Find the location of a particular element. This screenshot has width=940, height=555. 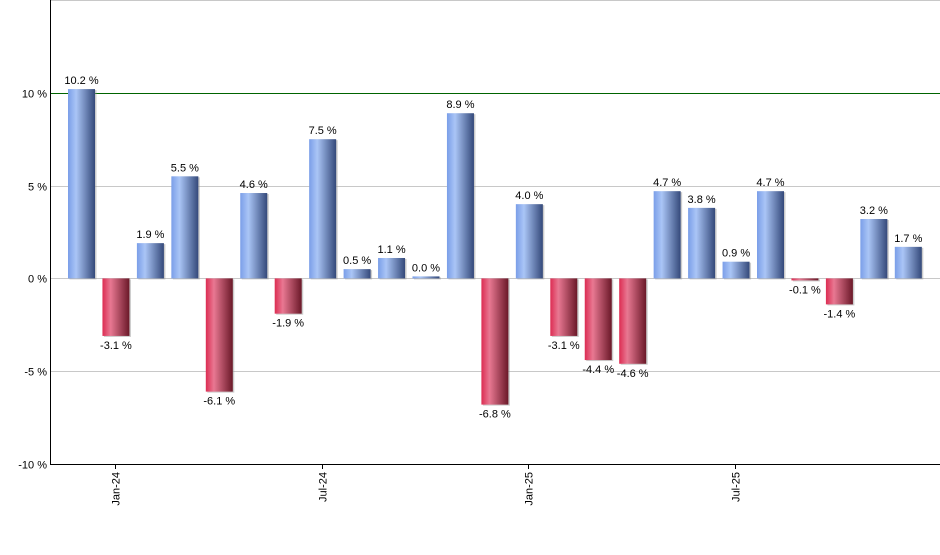

data-label: 0.0 % is located at coordinates (426, 268).